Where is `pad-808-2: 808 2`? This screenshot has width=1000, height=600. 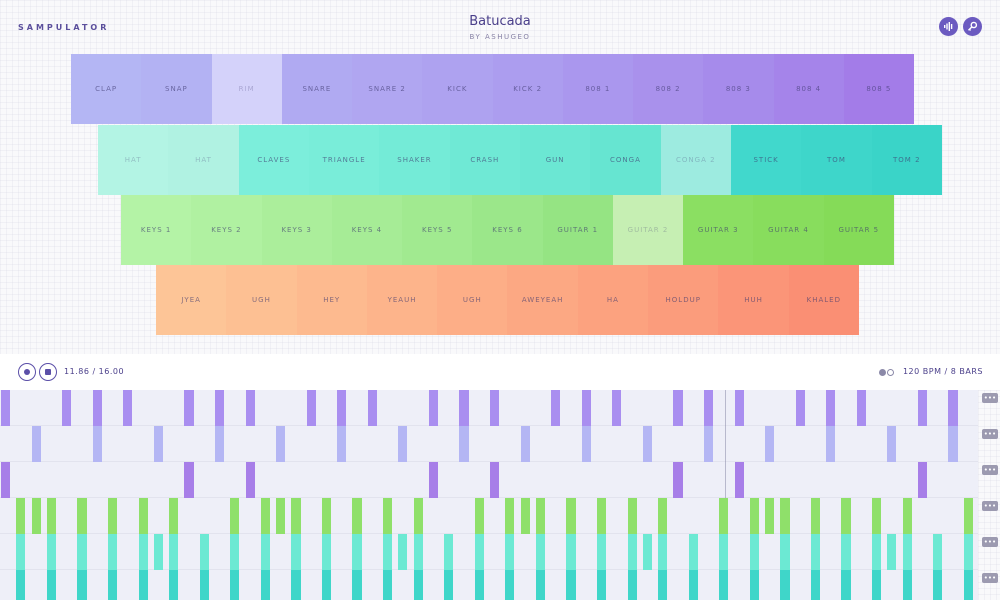 pad-808-2: 808 2 is located at coordinates (668, 89).